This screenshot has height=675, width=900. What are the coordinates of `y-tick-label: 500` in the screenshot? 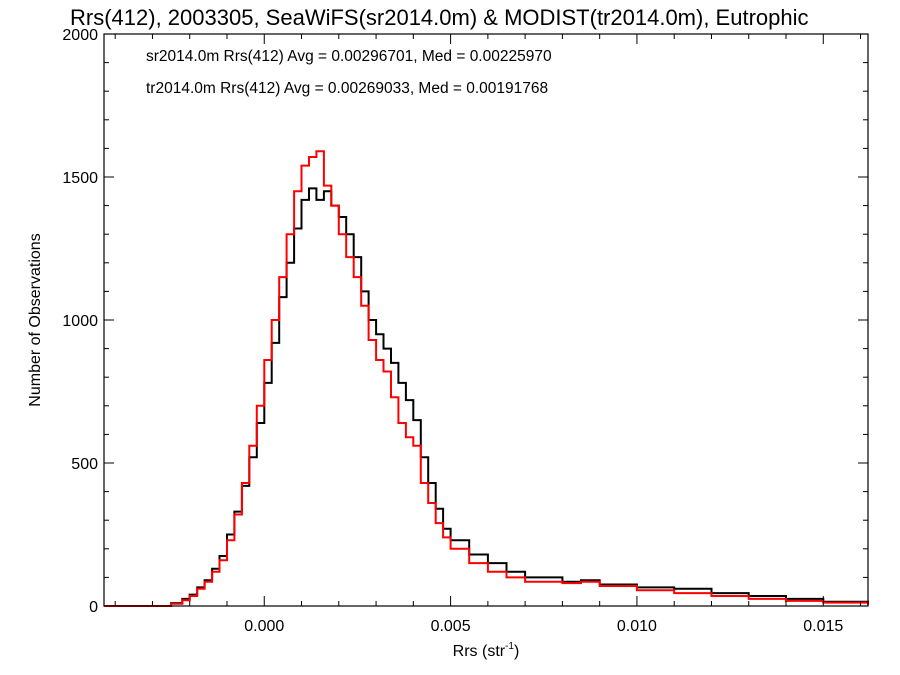 It's located at (84, 464).